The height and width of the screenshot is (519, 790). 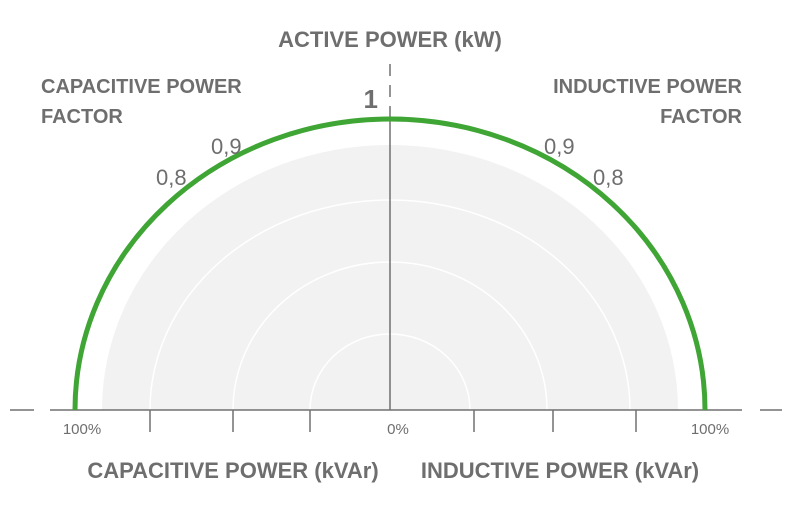 What do you see at coordinates (371, 99) in the screenshot?
I see `unity-pf-label: 1` at bounding box center [371, 99].